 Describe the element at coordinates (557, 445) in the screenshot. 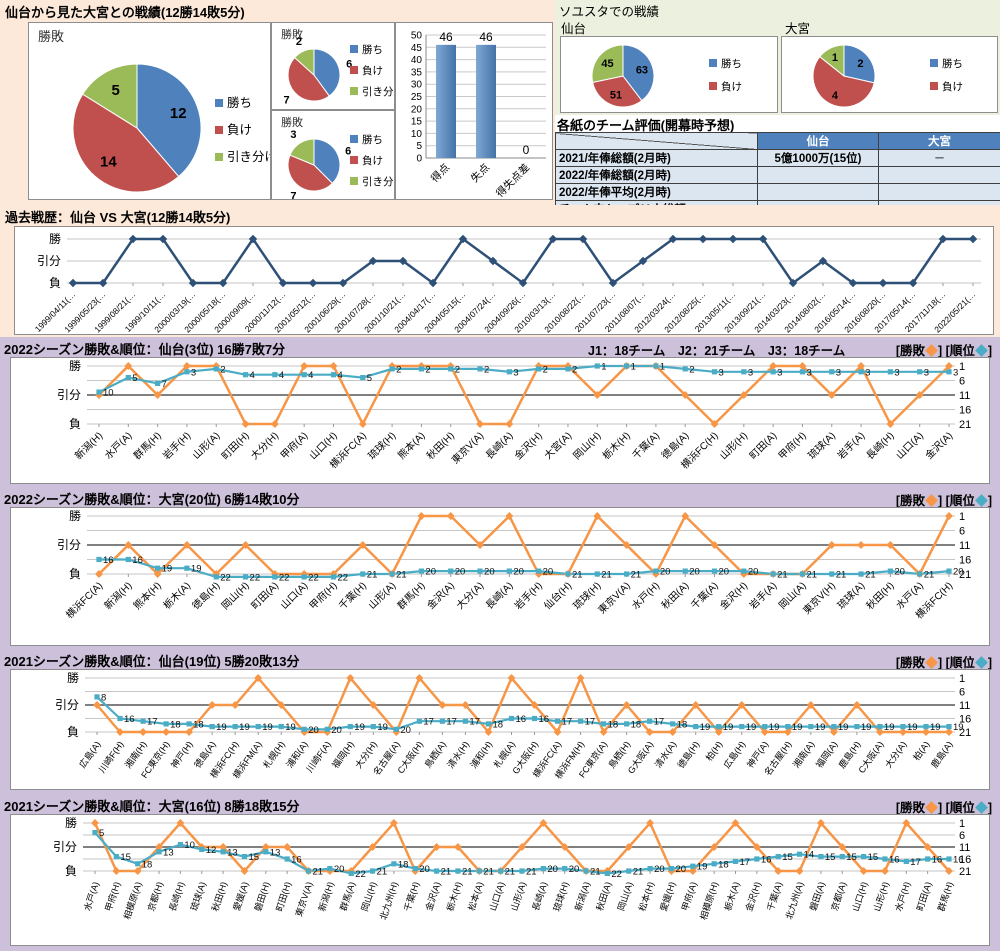

I see `x-axis-label: 大宮(A)` at that location.